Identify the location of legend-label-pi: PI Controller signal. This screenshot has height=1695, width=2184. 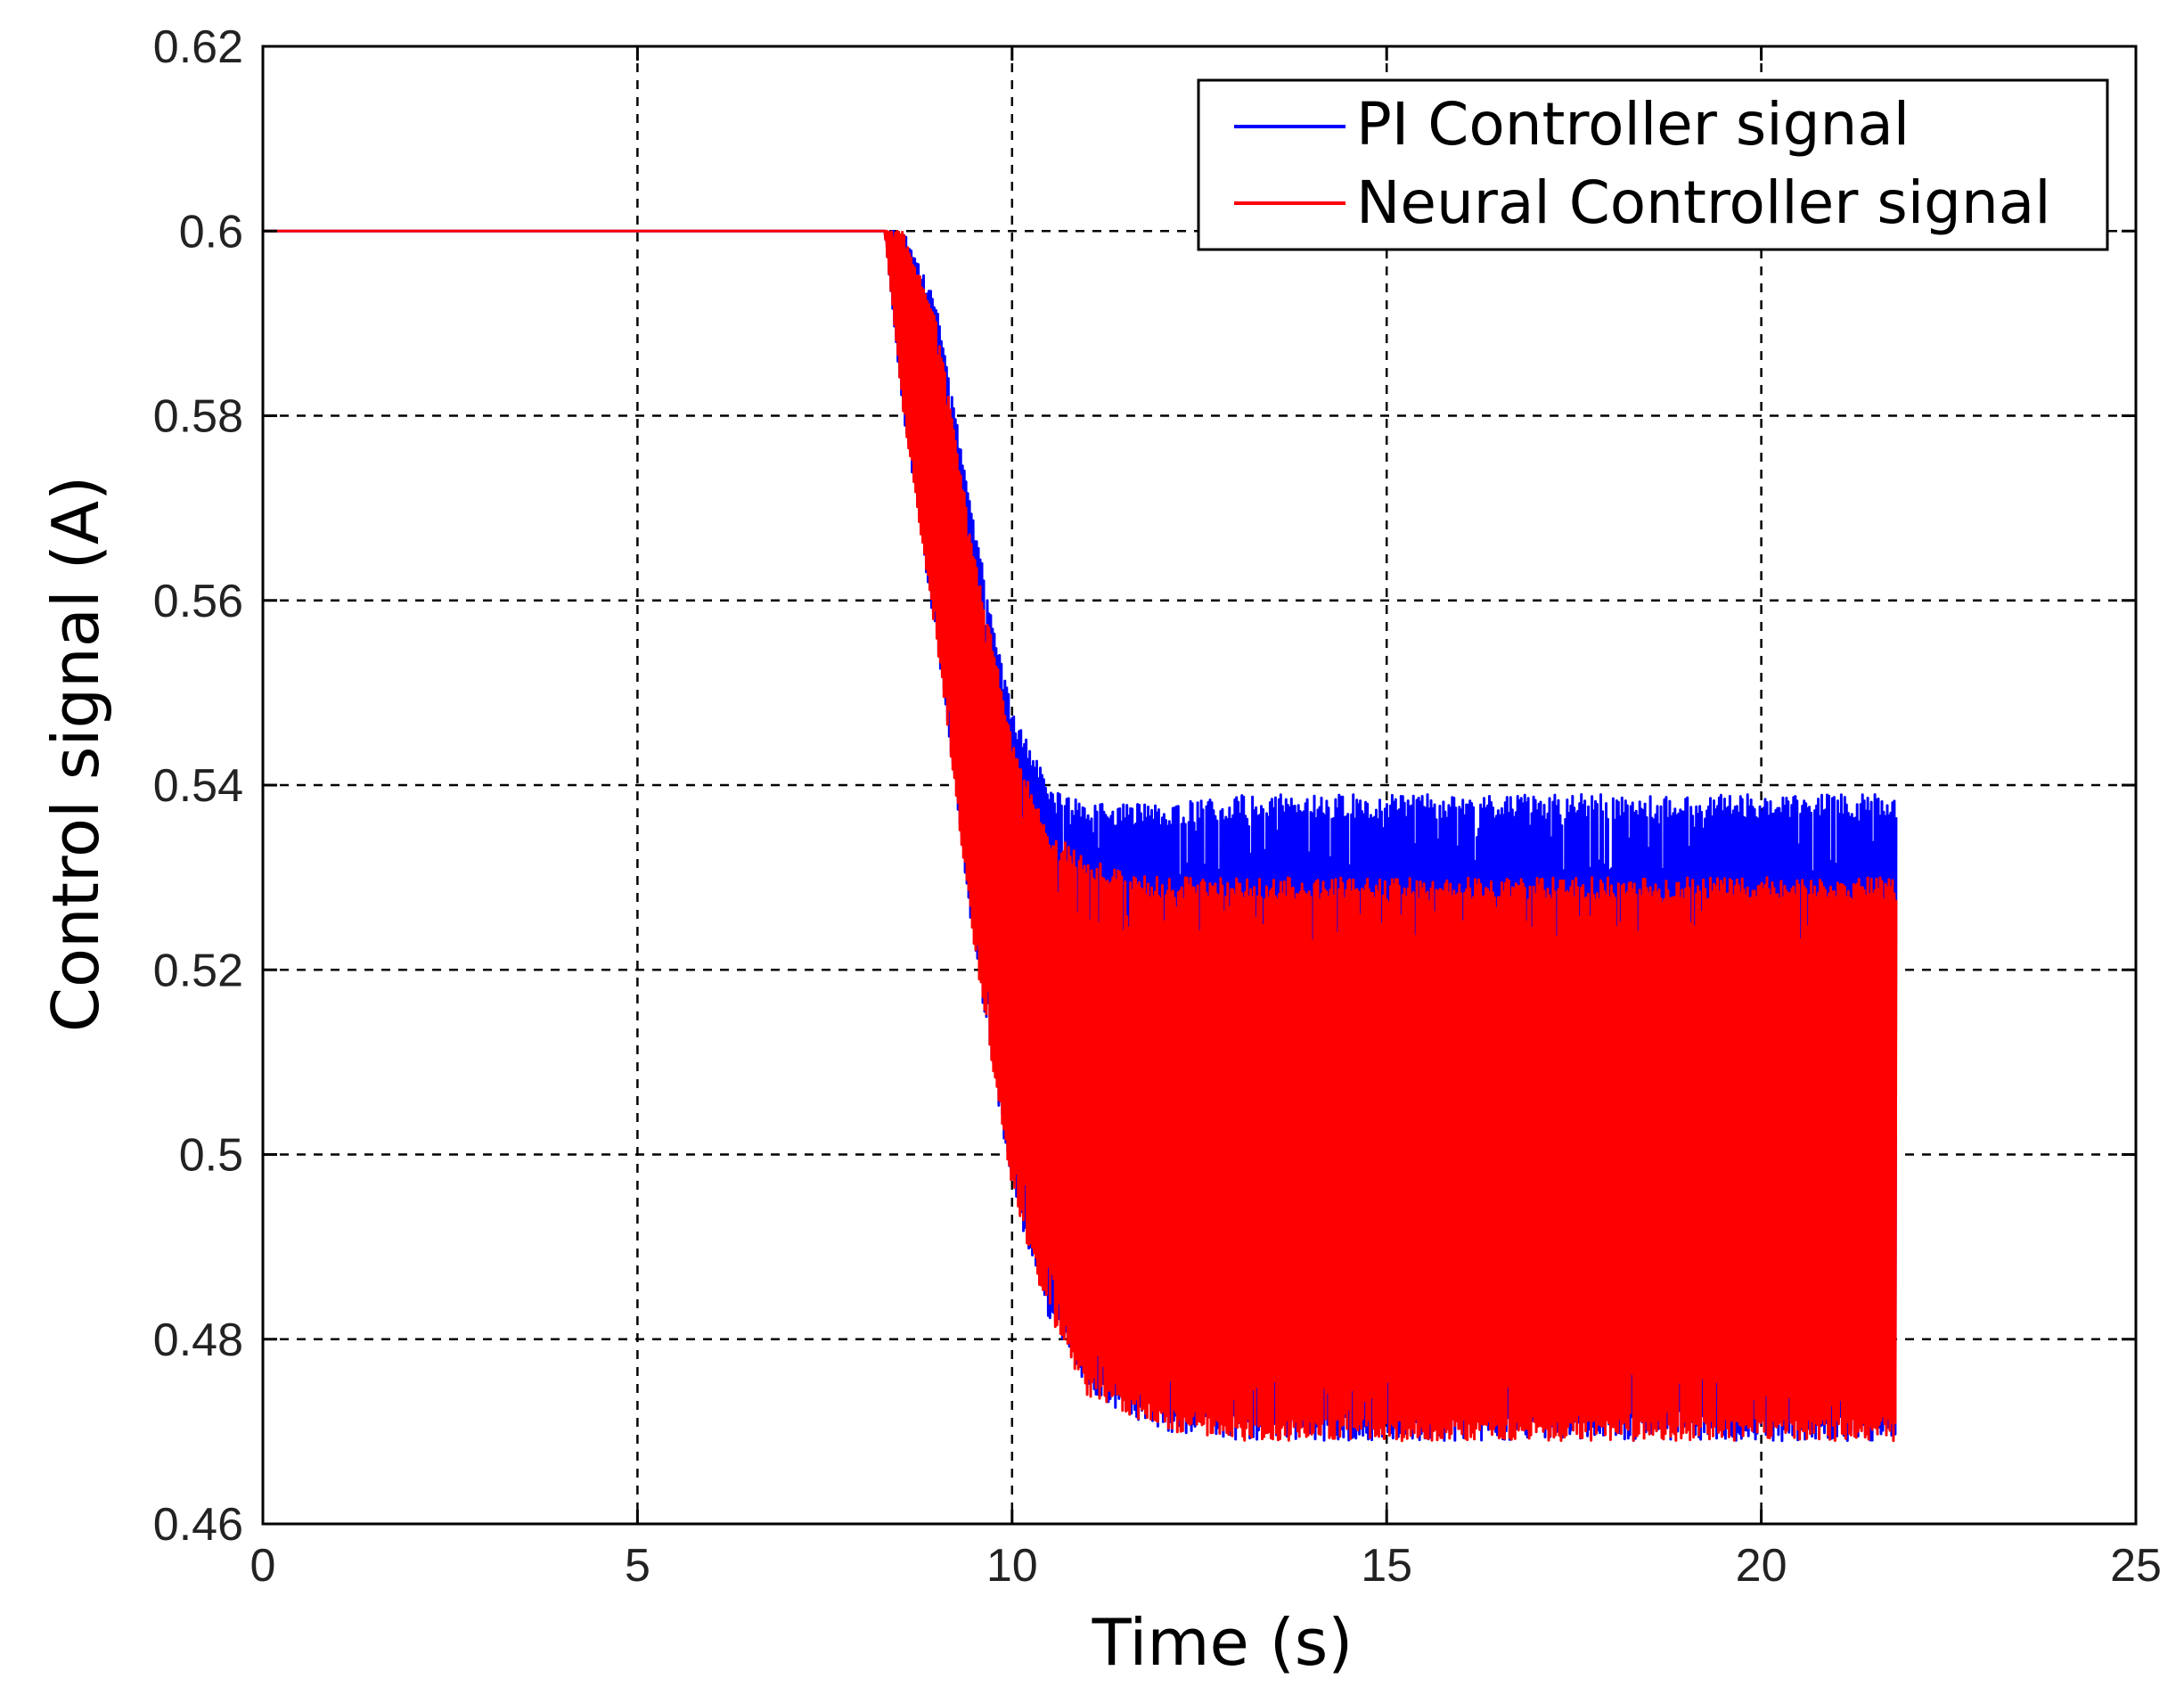
(1633, 124).